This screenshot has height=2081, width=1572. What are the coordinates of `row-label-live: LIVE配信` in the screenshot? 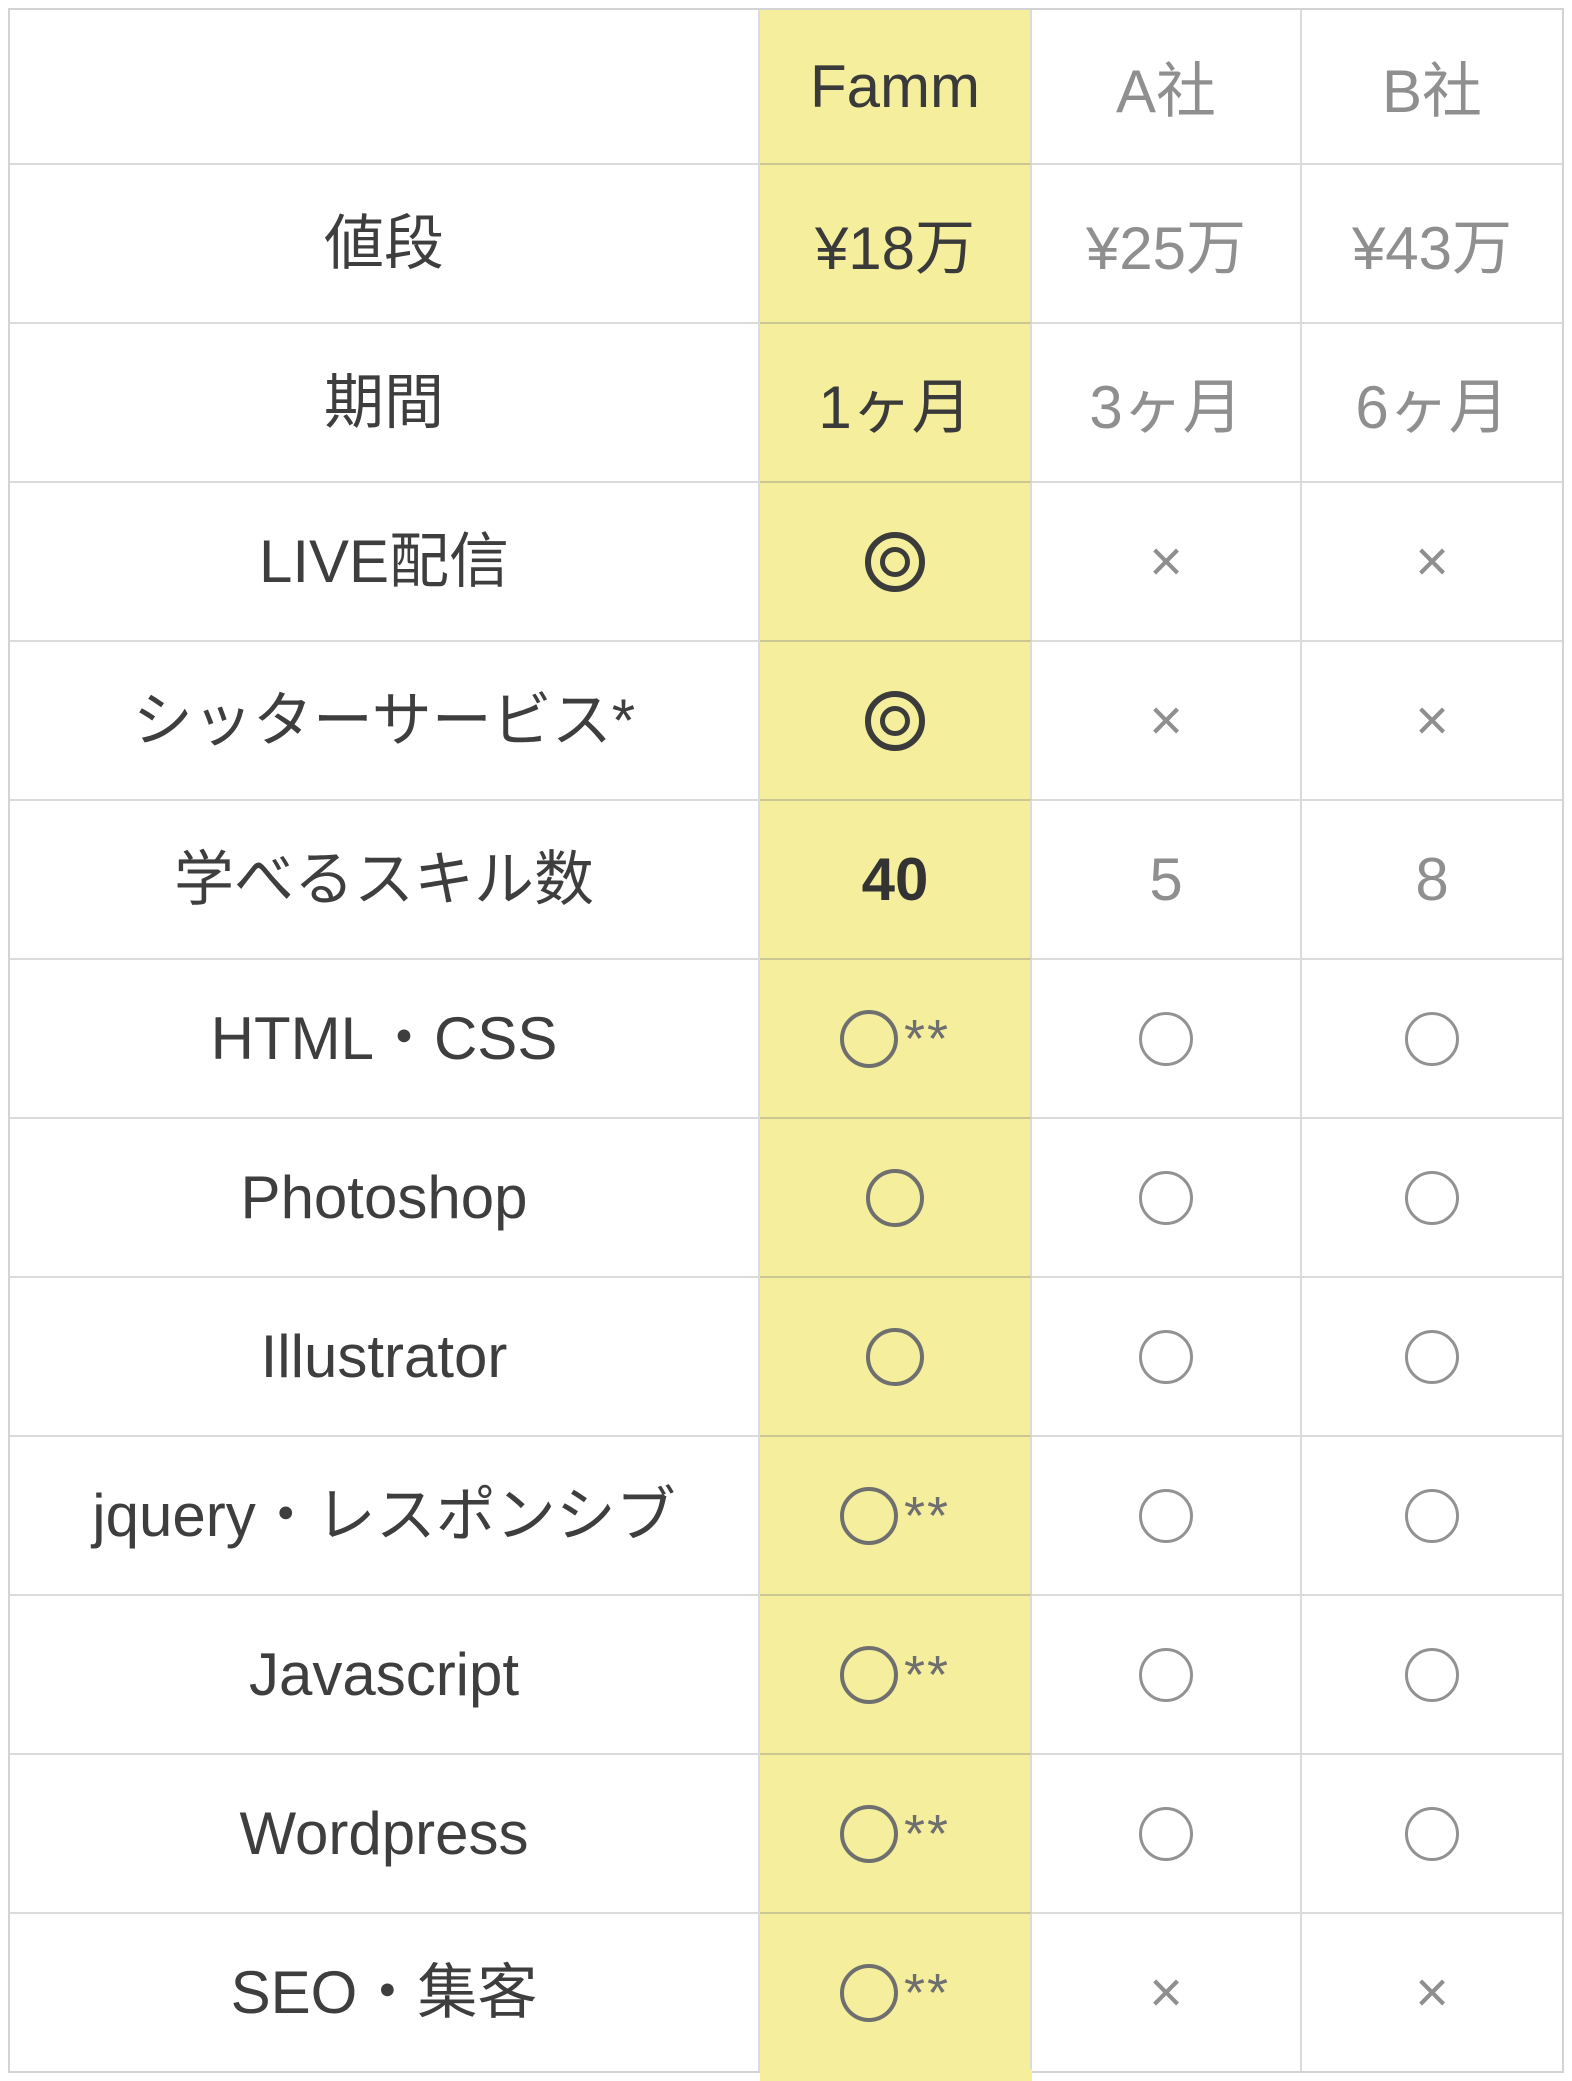 It's located at (385, 560).